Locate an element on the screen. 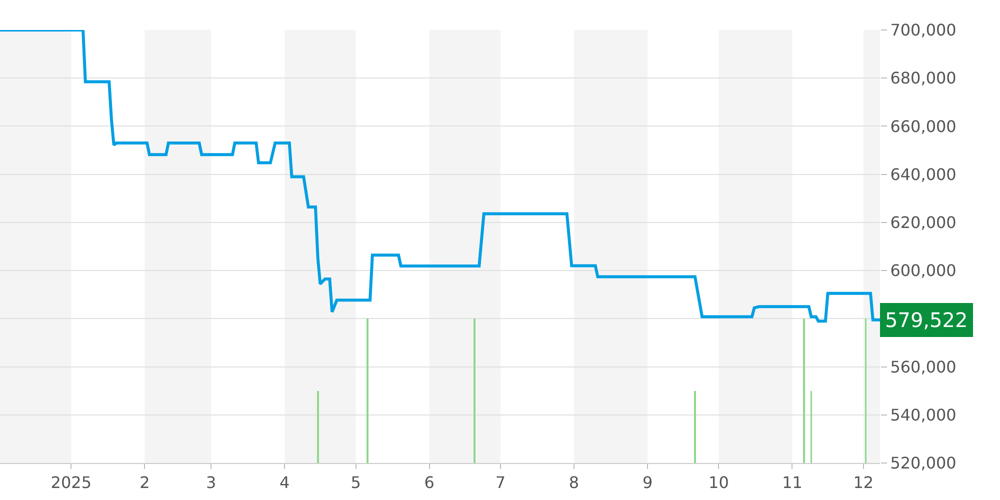  annotation: 579,522 is located at coordinates (926, 320).